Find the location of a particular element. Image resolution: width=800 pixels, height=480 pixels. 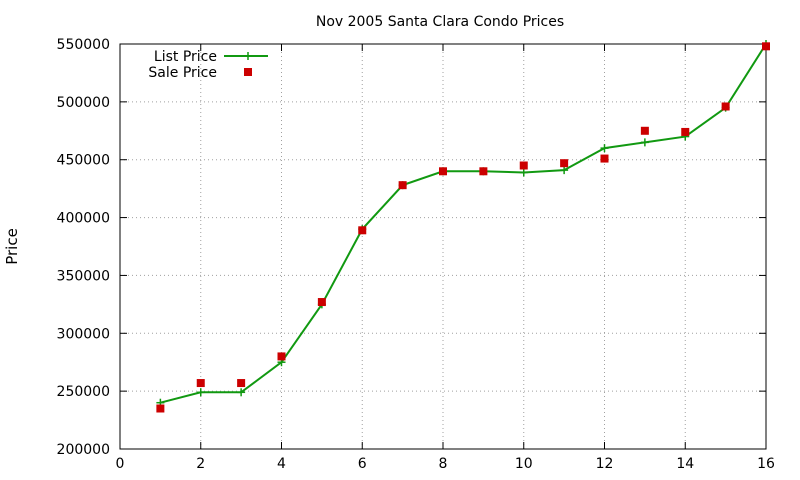

y-tick-label: 450000 is located at coordinates (83, 161).